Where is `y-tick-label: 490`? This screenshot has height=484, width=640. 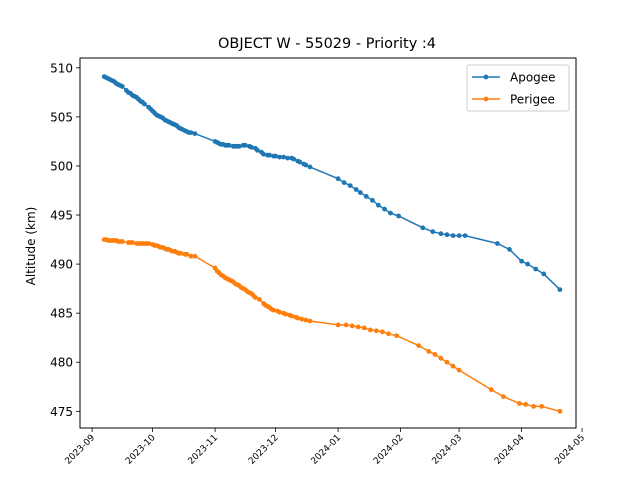 y-tick-label: 490 is located at coordinates (61, 265).